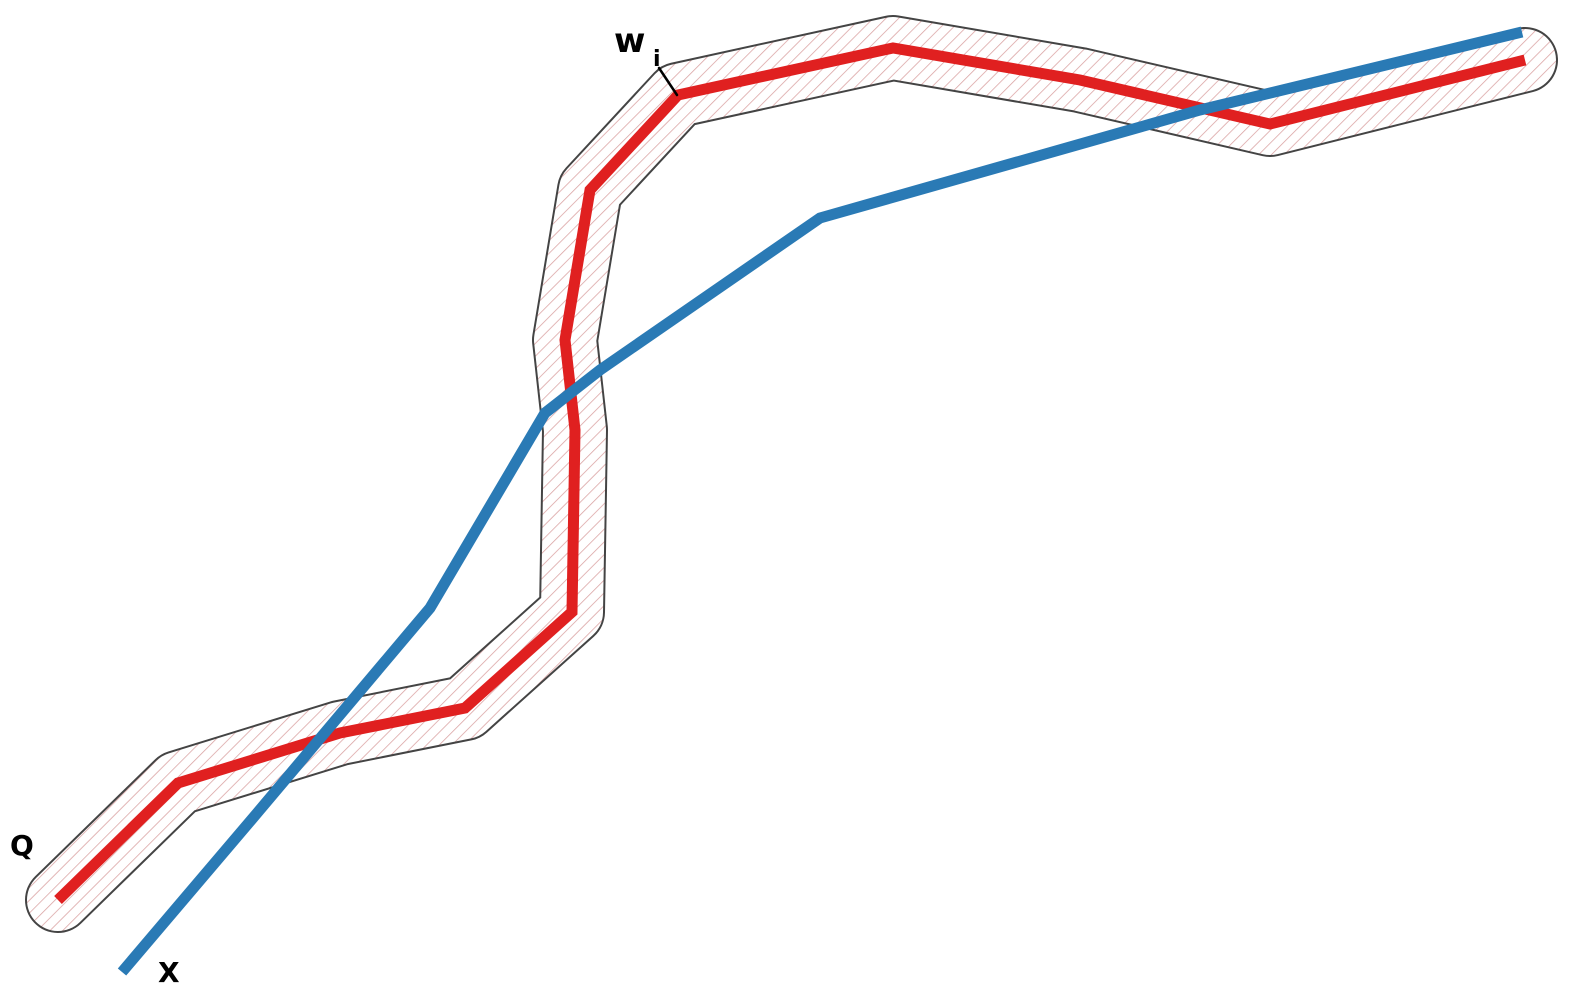 This screenshot has height=1008, width=1576. Describe the element at coordinates (169, 972) in the screenshot. I see `trajectory-label: X` at that location.